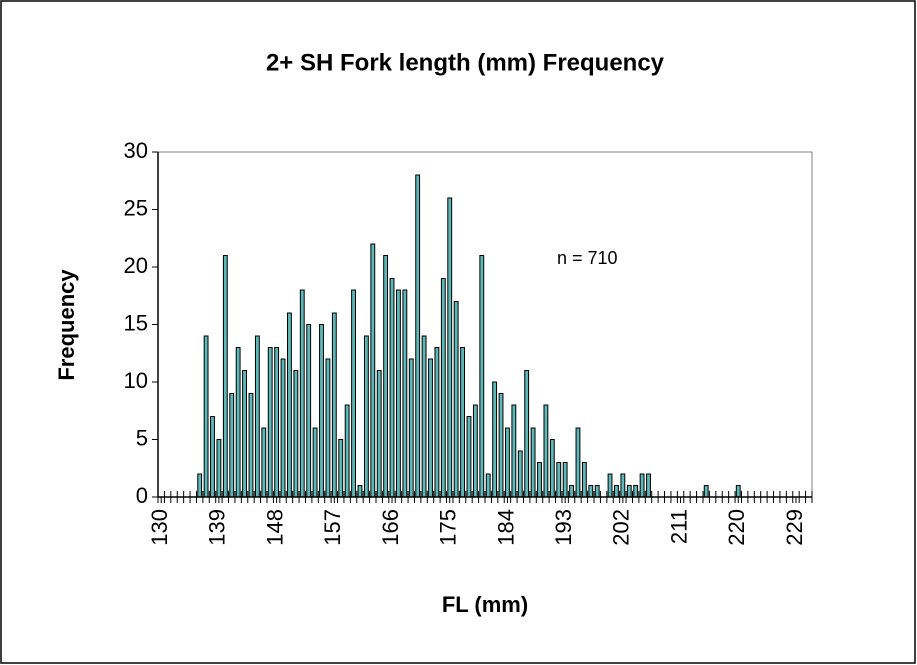 This screenshot has width=917, height=665. Describe the element at coordinates (485, 604) in the screenshot. I see `x-axis-label: FL (mm)` at that location.